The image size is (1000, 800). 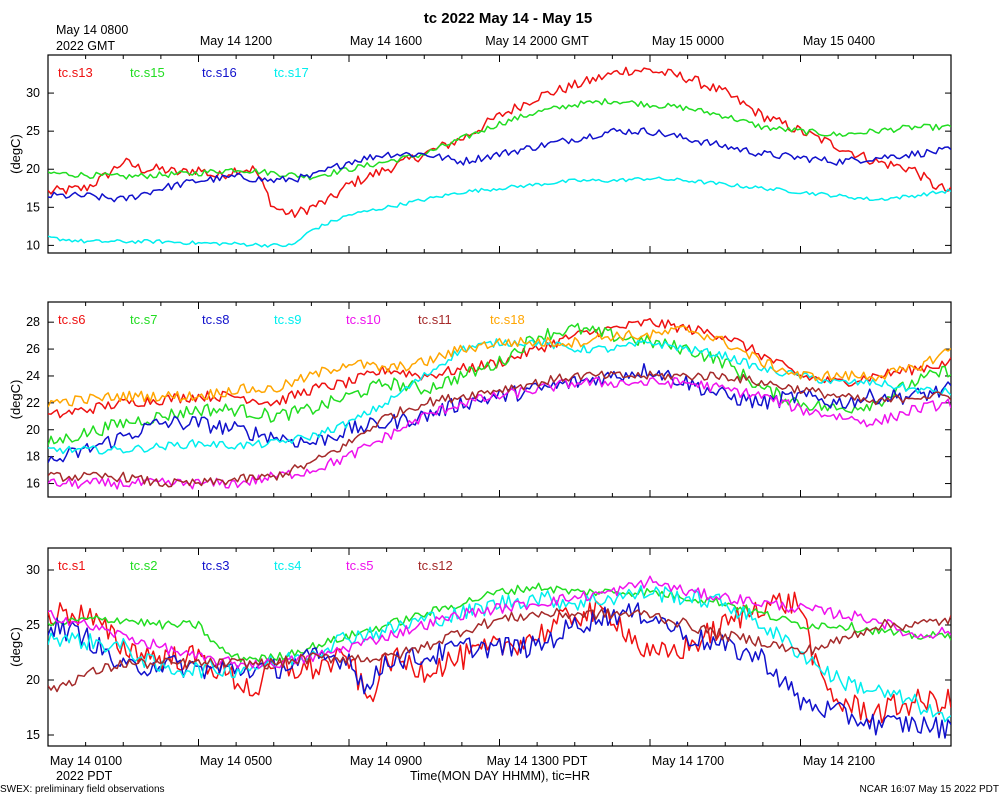 I want to click on y-tick-label: 22, so click(x=33, y=403).